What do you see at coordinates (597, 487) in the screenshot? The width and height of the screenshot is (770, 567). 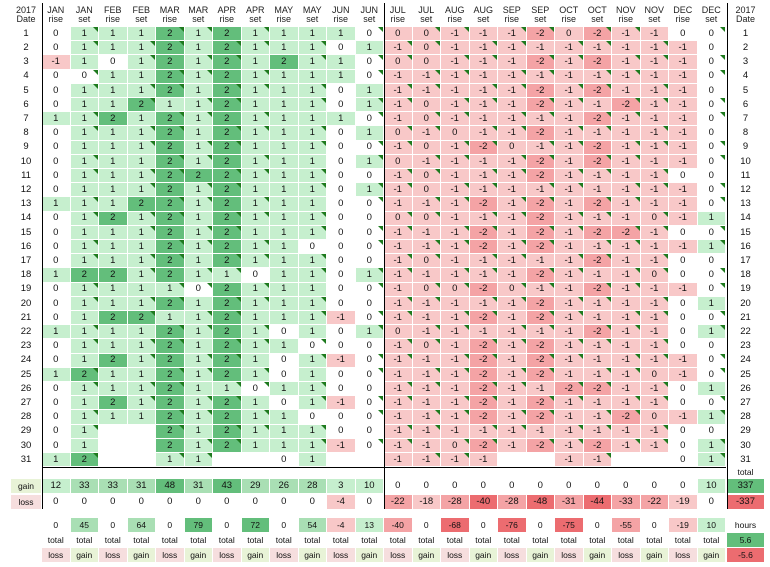 I see `gain-cell: 0` at bounding box center [597, 487].